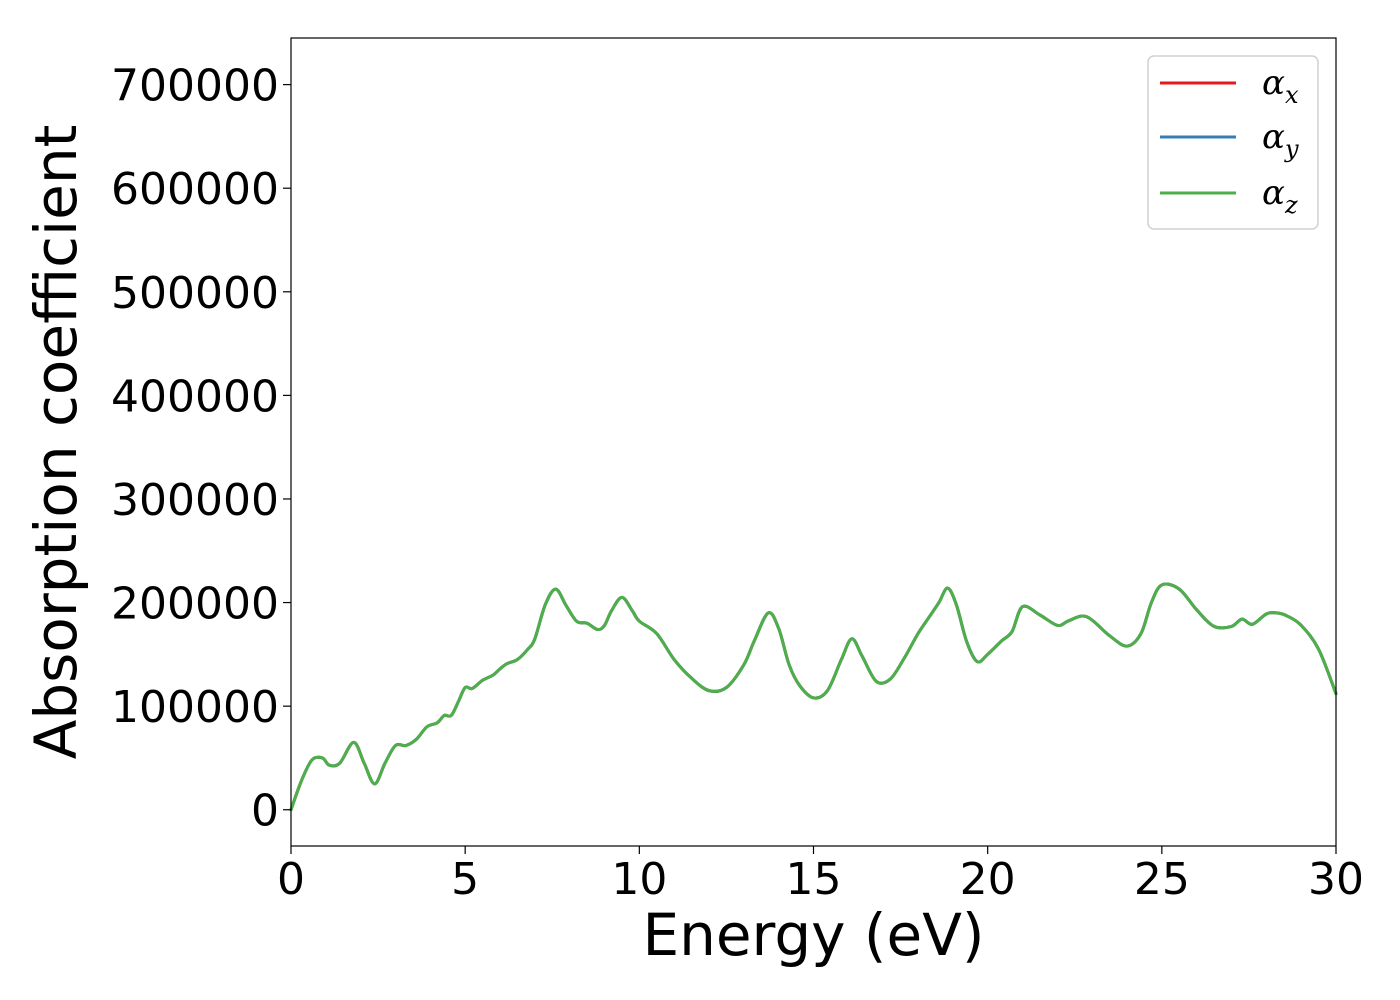 The image size is (1400, 1000). What do you see at coordinates (195, 707) in the screenshot?
I see `y-tick-label: 100000` at bounding box center [195, 707].